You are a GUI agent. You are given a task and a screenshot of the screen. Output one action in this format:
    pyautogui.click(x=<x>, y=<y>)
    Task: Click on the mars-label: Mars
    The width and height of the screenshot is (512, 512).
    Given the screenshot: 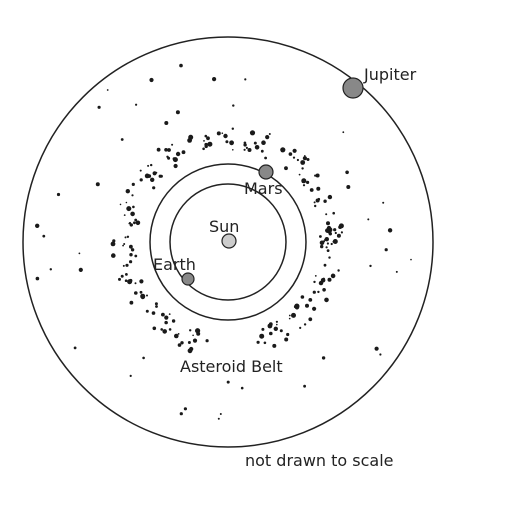 What is the action you would take?
    pyautogui.click(x=263, y=188)
    